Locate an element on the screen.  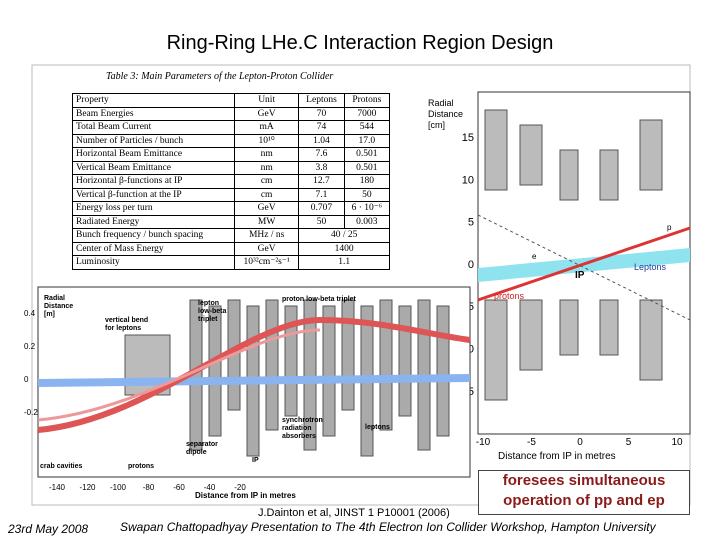
table-cell: Bunch frequency / bunch spacing is located at coordinates (153, 235).